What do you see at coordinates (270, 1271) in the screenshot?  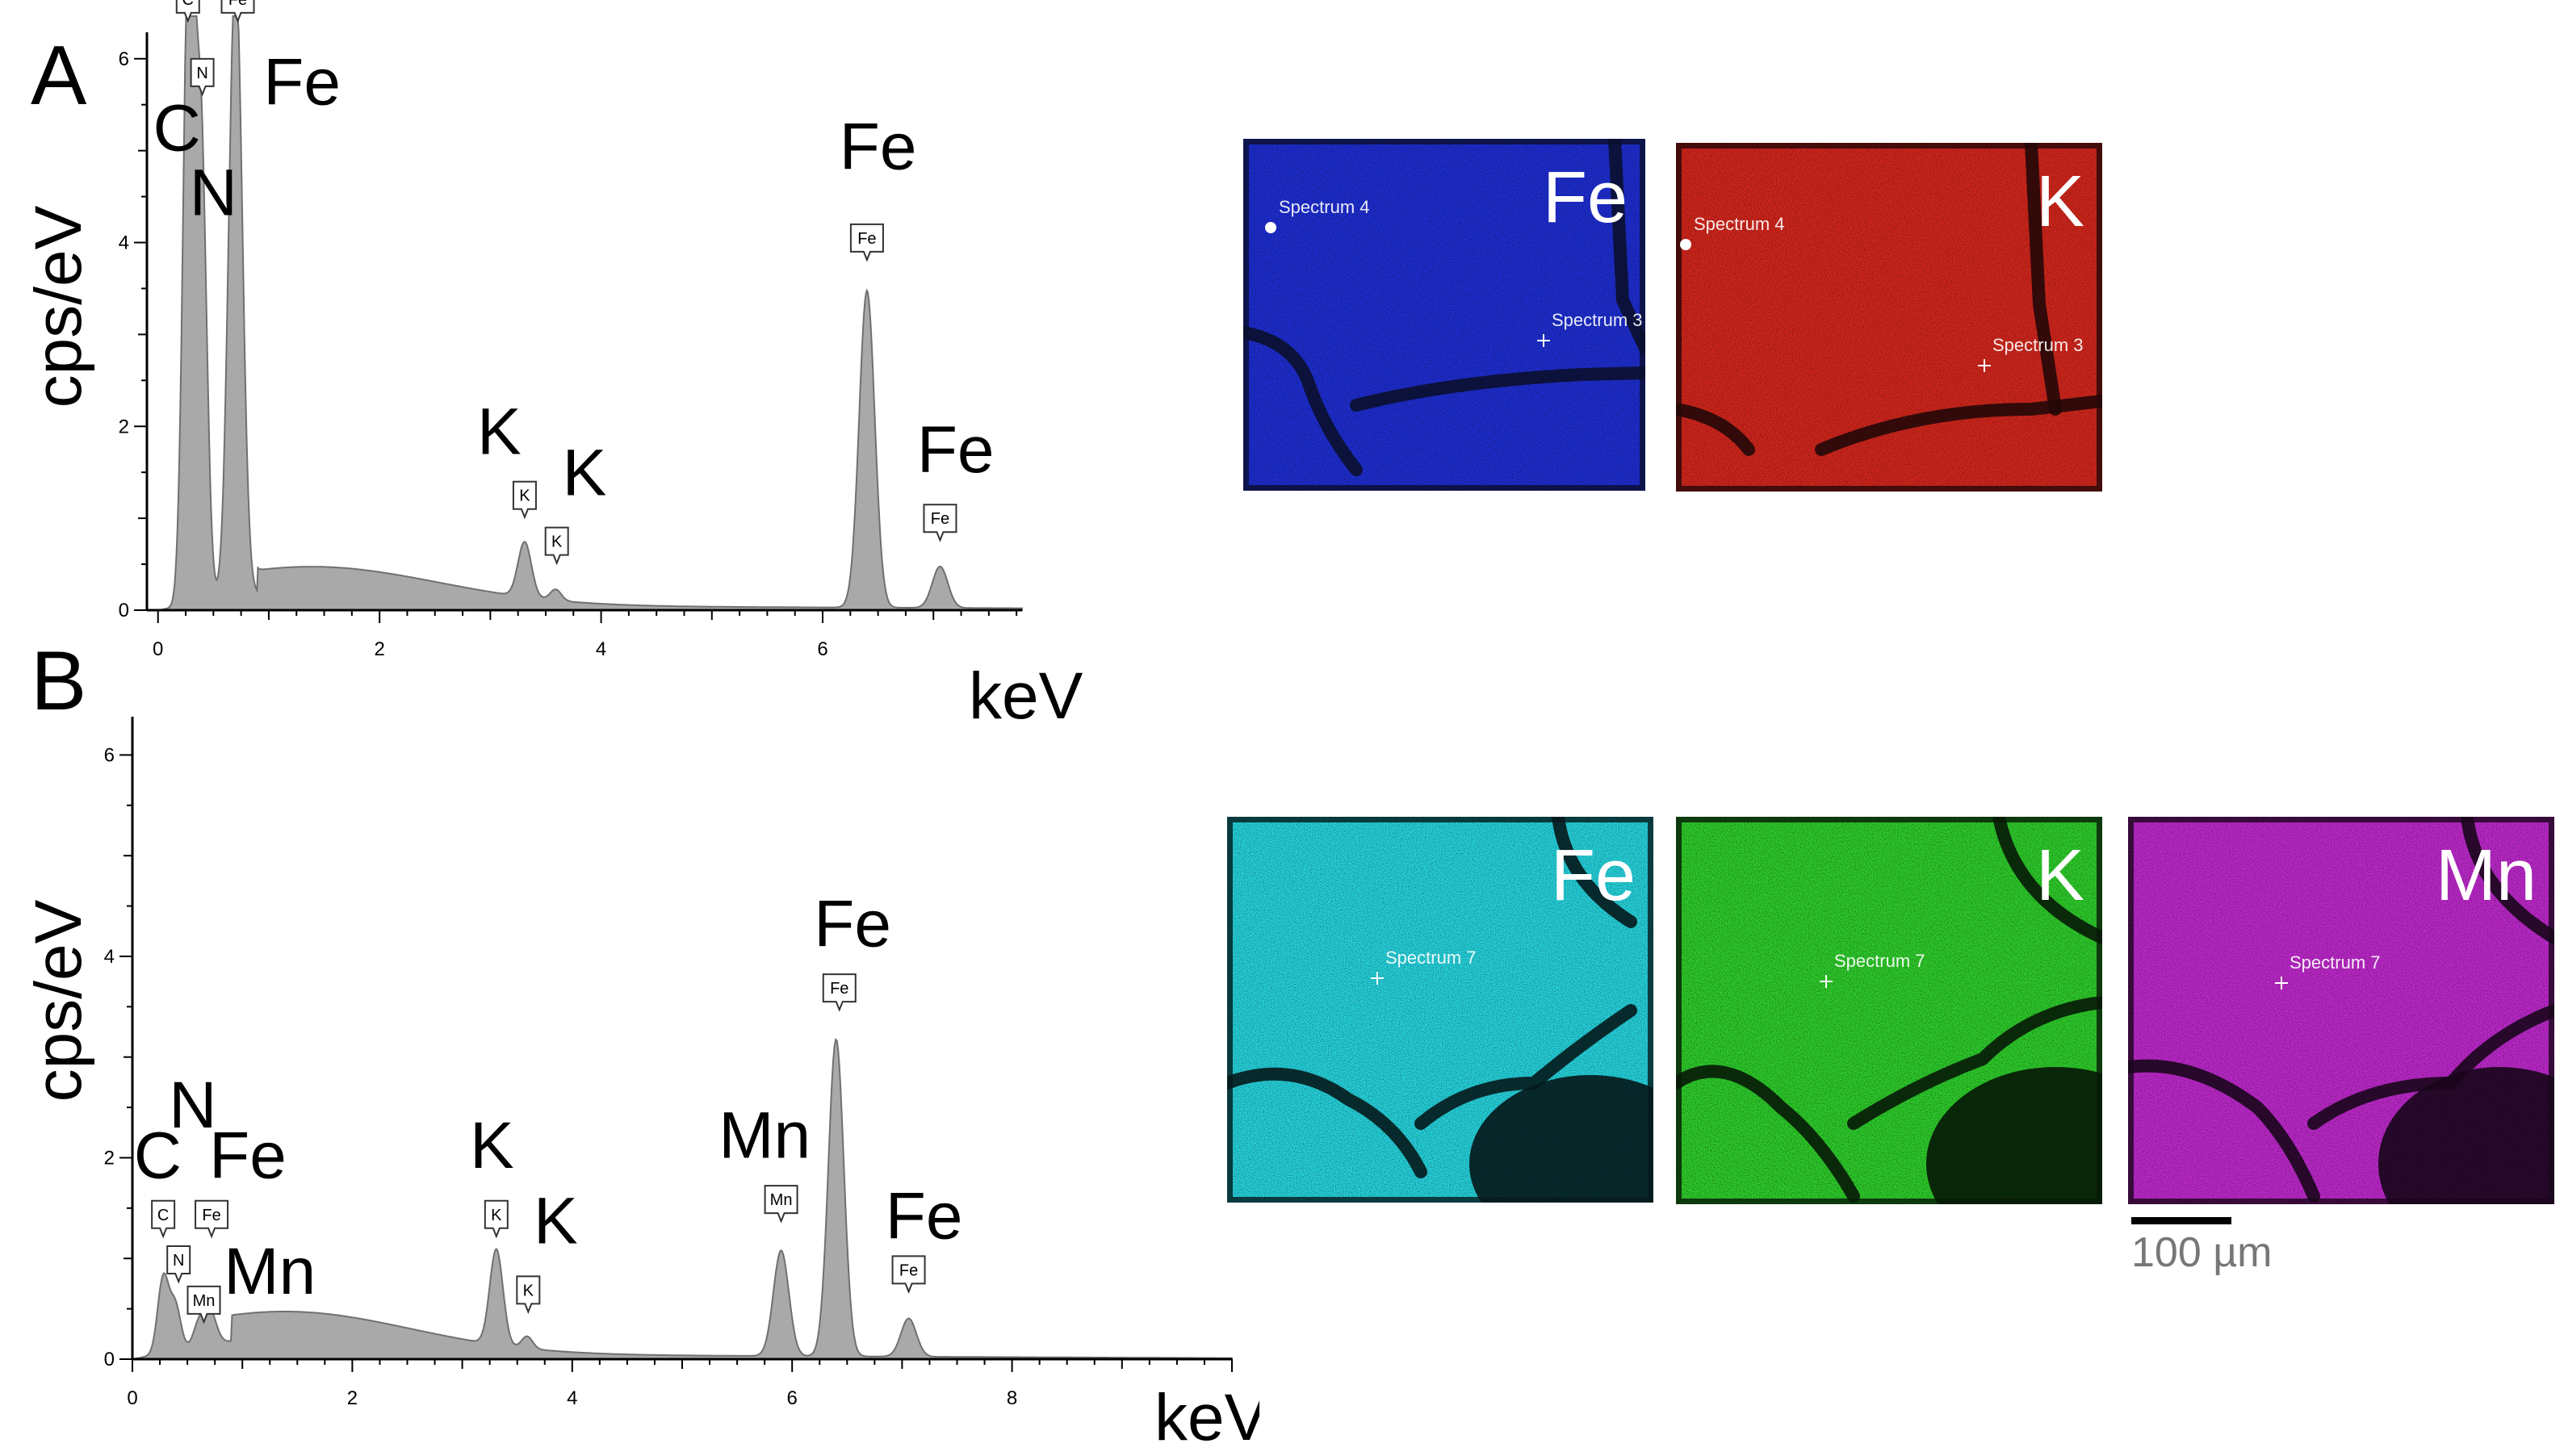 I see `element-label: Mn` at bounding box center [270, 1271].